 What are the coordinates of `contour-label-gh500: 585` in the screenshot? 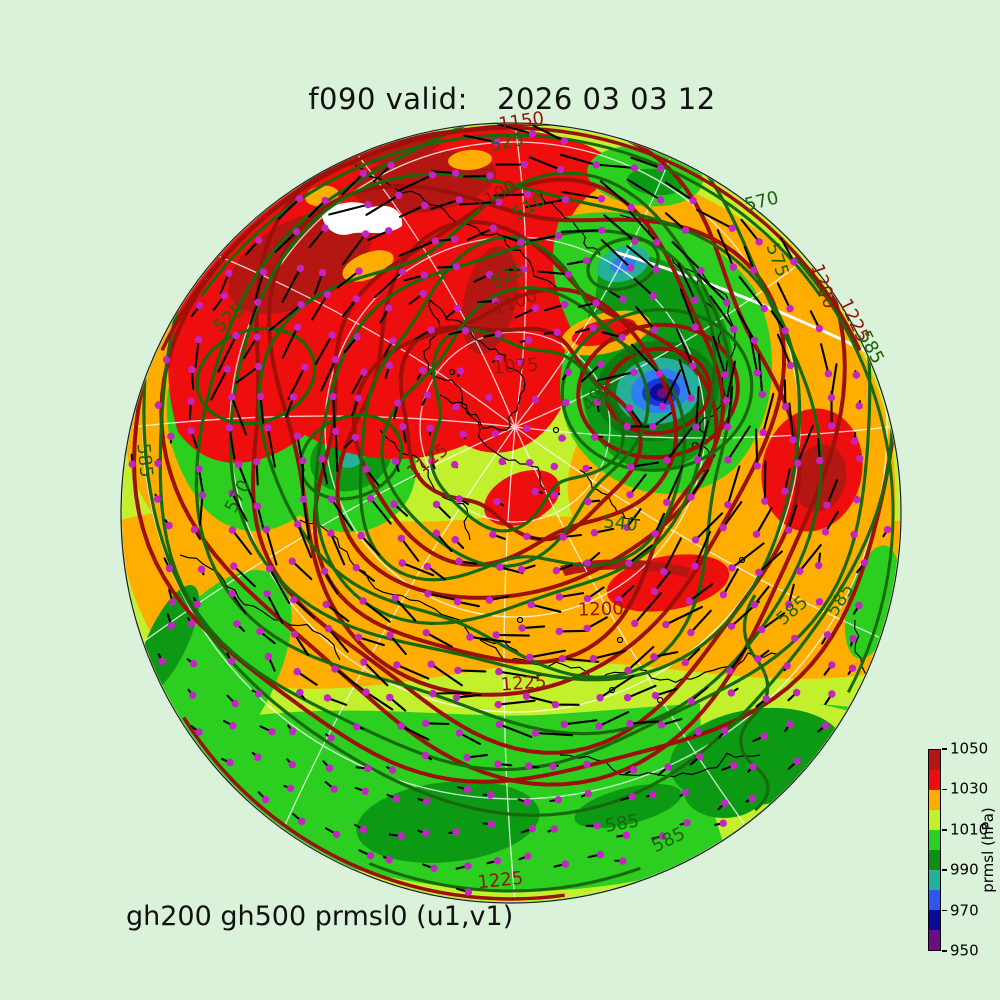 It's located at (144, 460).